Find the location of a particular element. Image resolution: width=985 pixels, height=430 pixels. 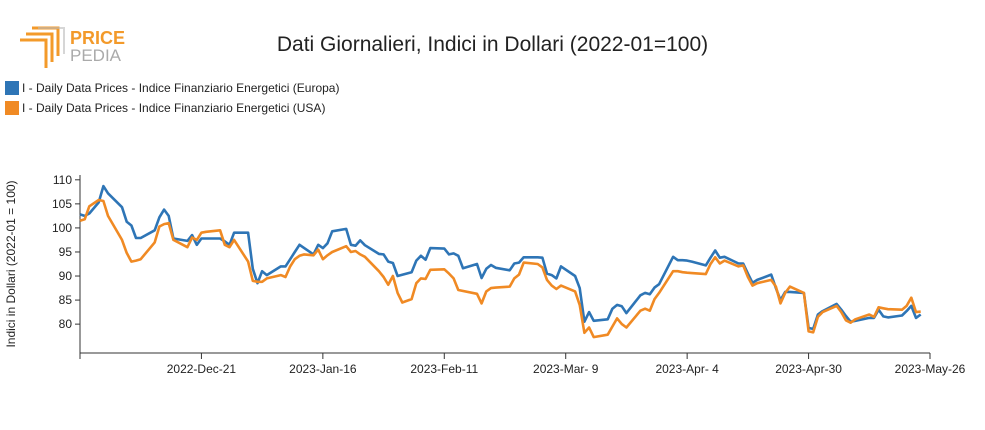

y-tick-label: 80 is located at coordinates (66, 324).